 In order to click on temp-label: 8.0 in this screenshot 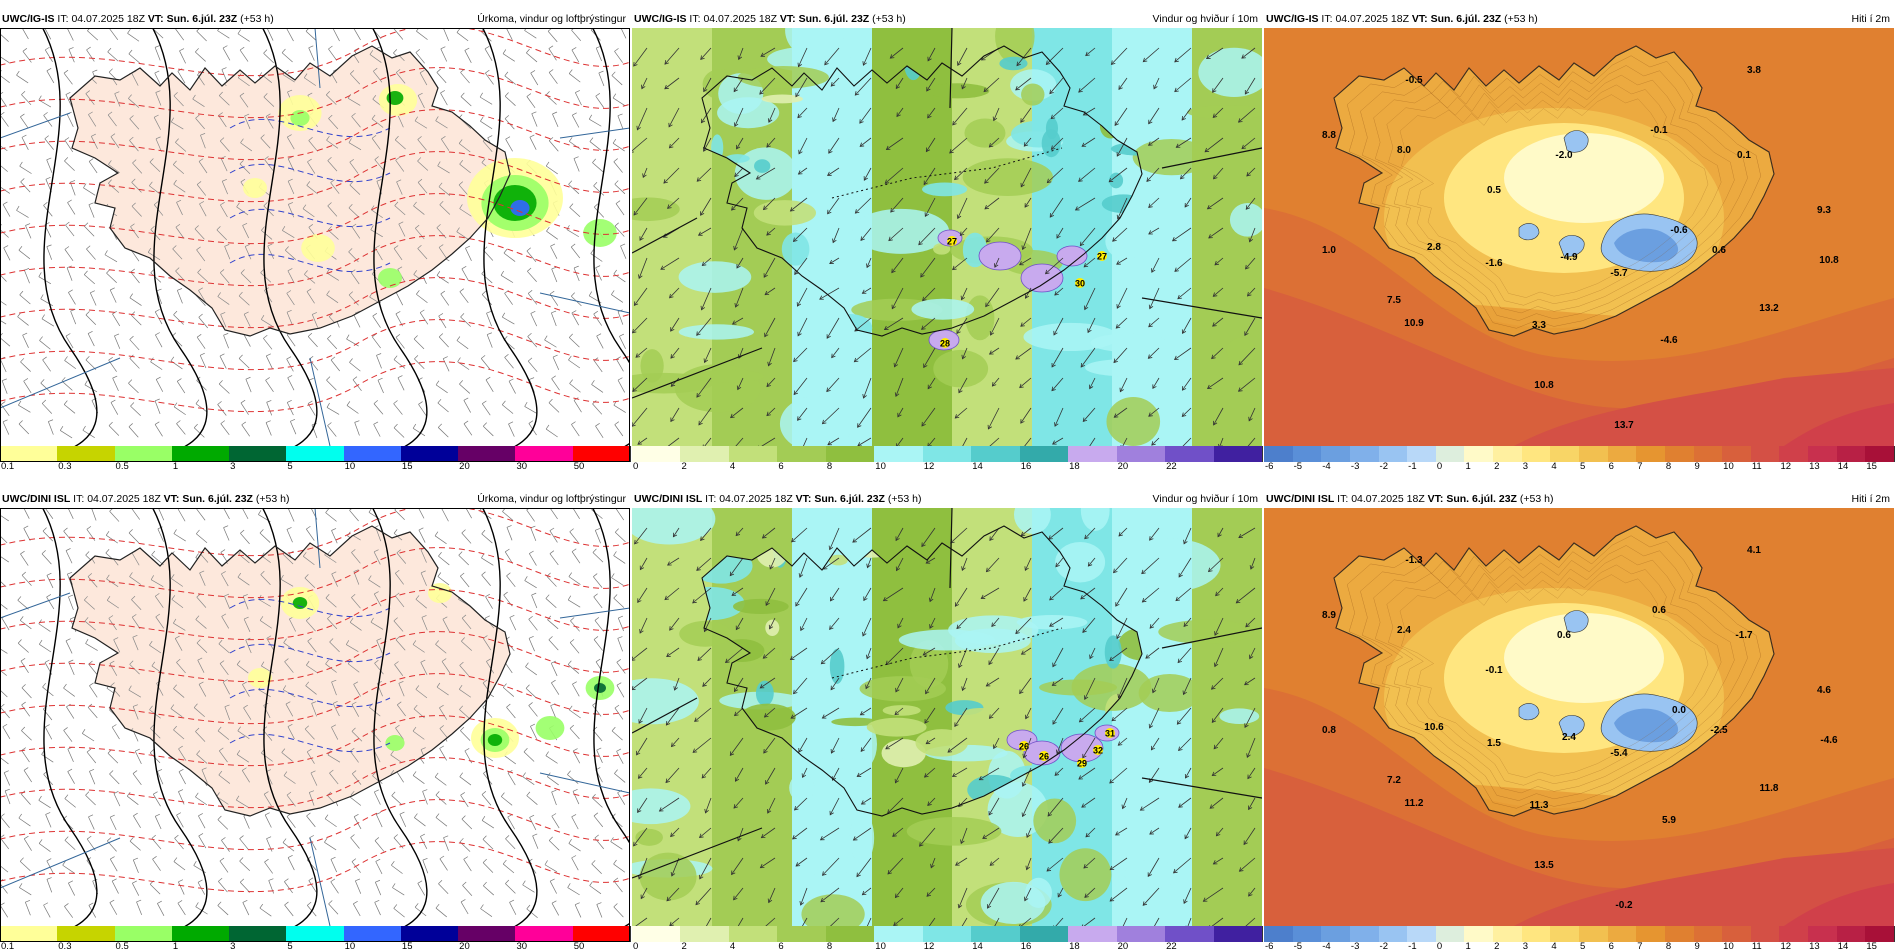, I will do `click(1404, 150)`.